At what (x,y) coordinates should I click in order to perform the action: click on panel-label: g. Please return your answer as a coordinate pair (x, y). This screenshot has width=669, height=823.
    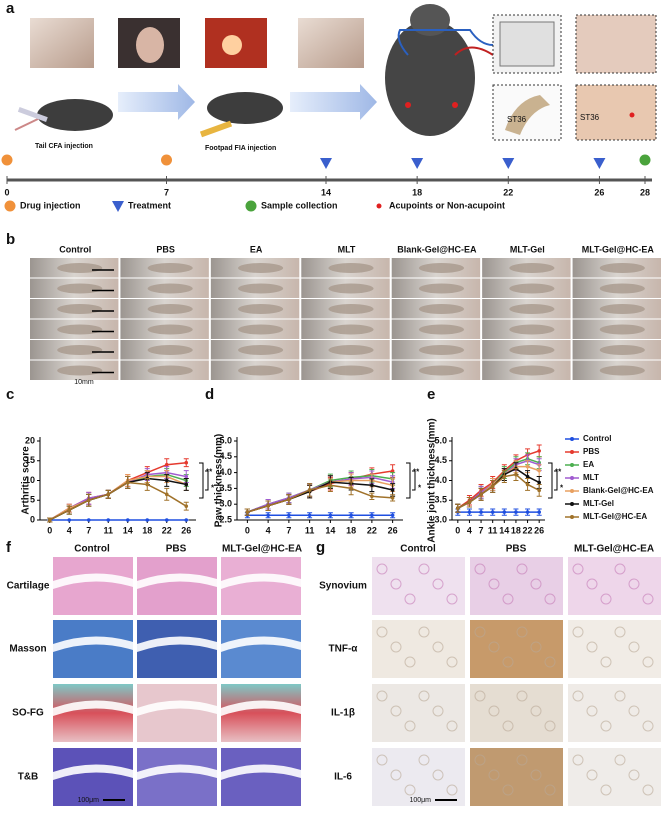
    Looking at the image, I should click on (320, 547).